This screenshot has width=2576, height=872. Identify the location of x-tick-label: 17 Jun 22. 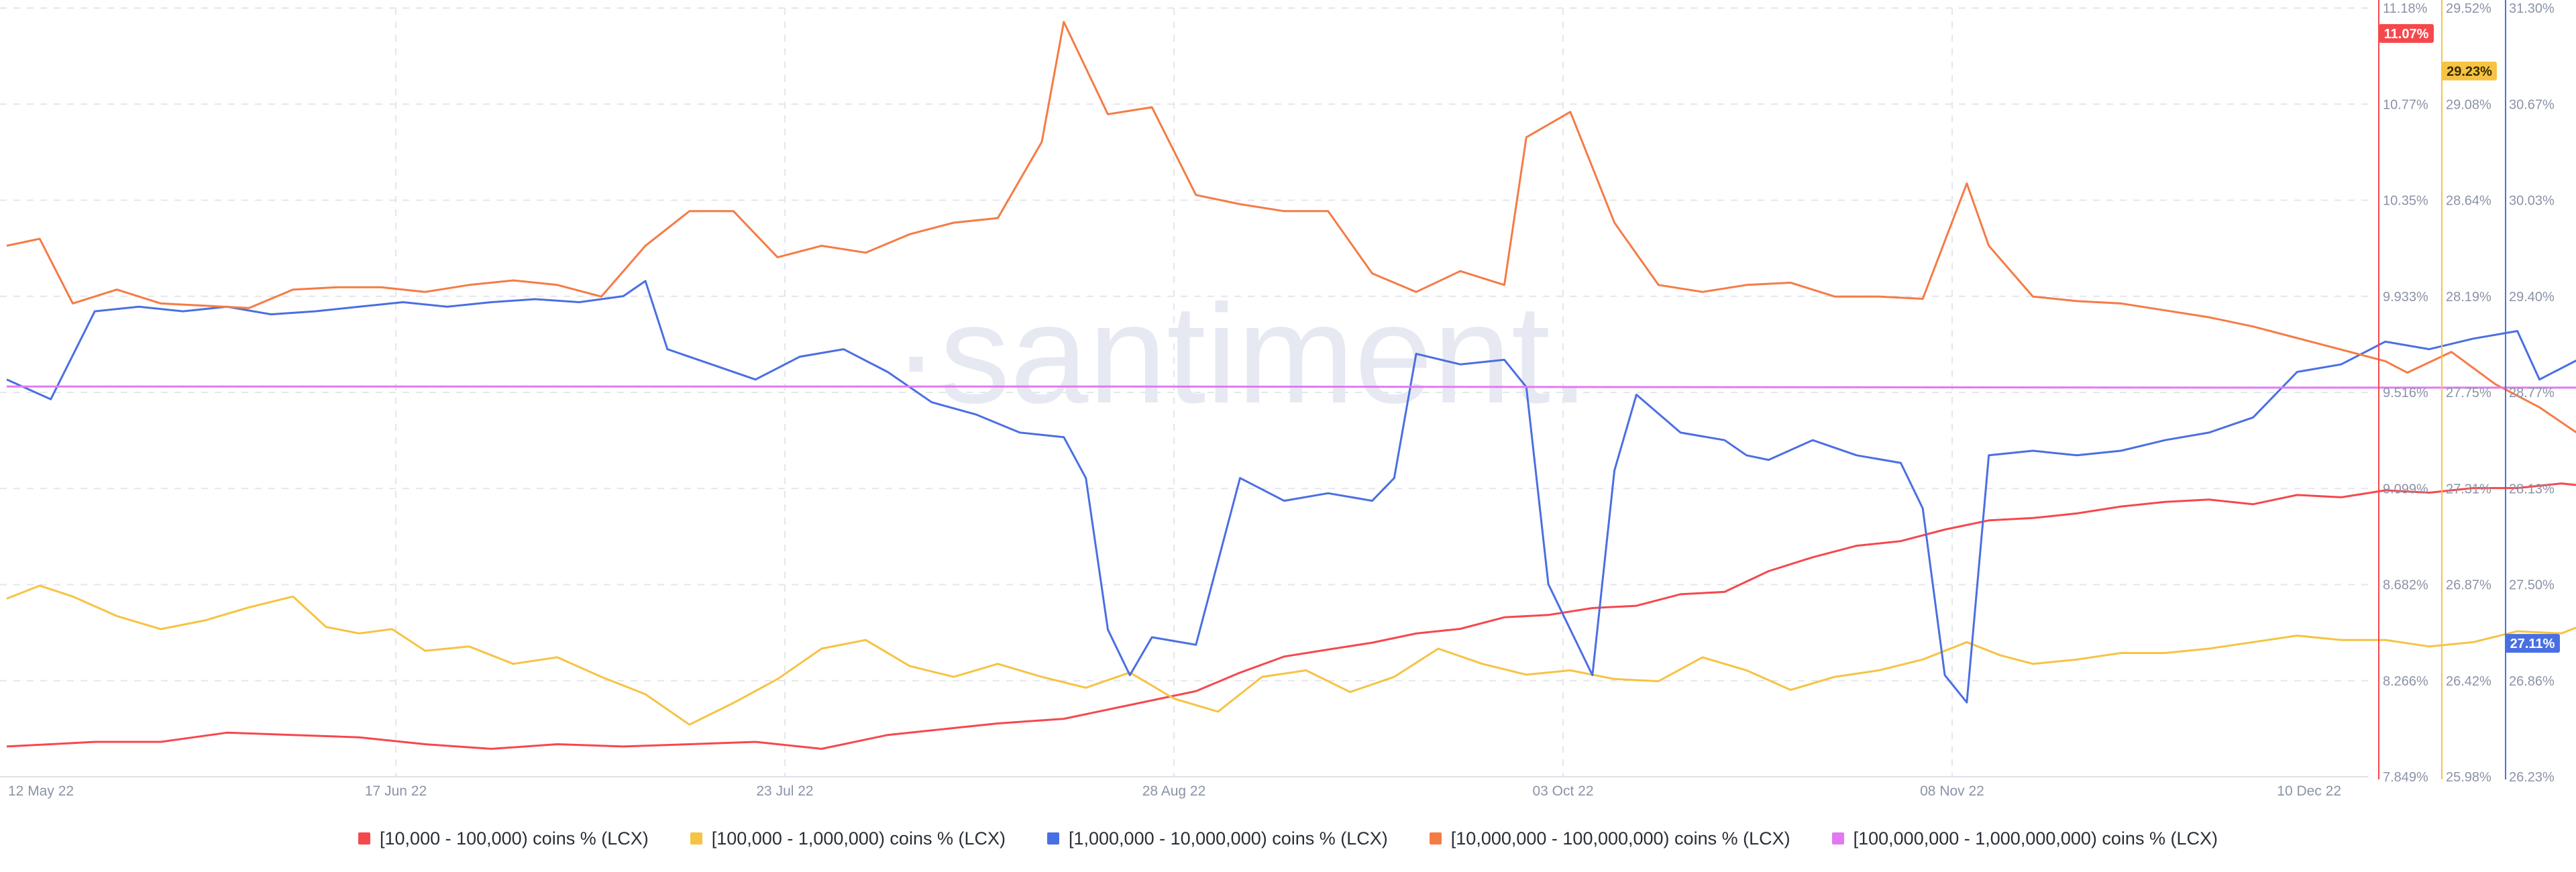
(396, 791).